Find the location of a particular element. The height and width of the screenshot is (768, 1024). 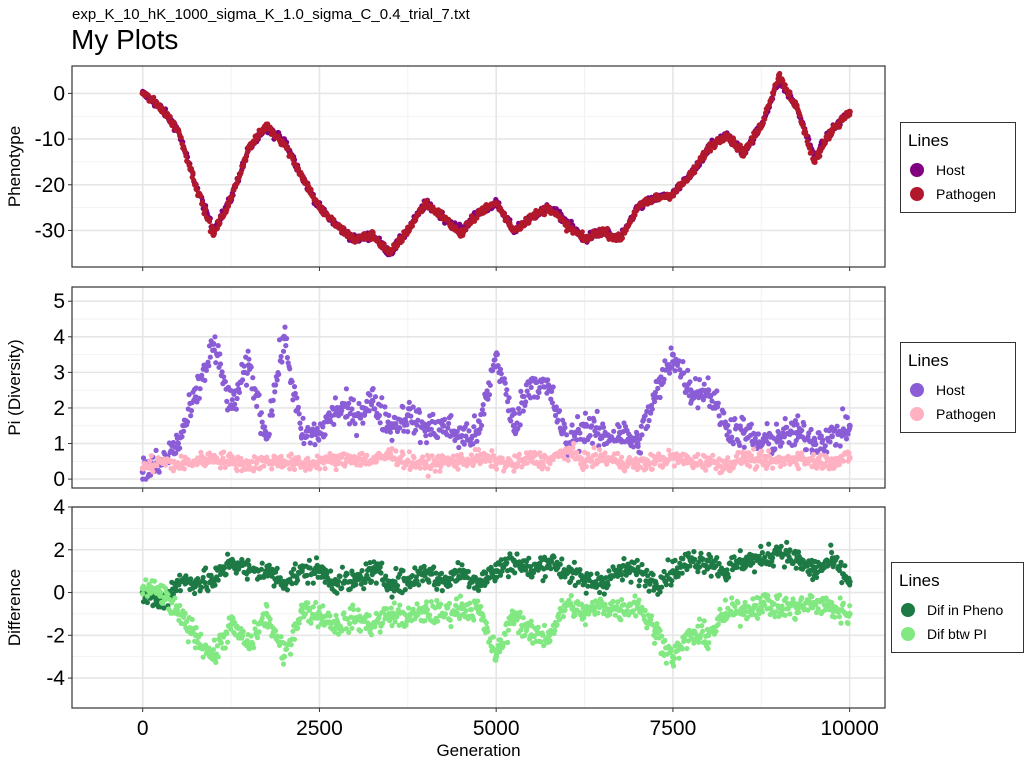

y-tick-label: 4 is located at coordinates (59, 337).